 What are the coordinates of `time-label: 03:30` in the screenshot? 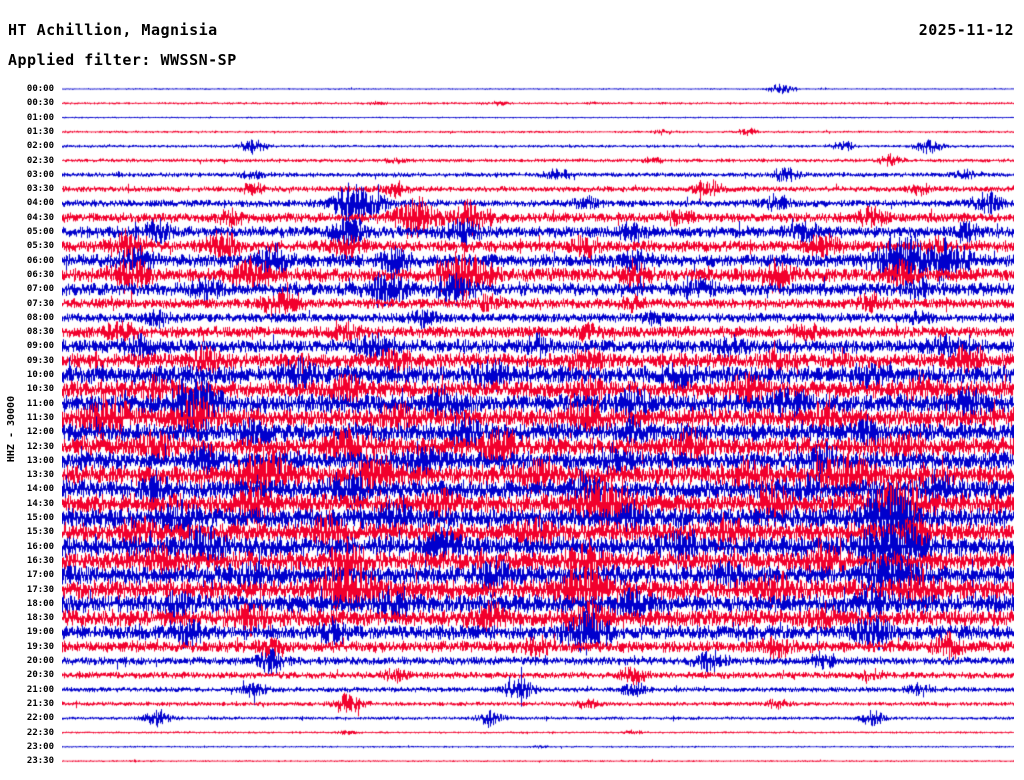 It's located at (40, 189).